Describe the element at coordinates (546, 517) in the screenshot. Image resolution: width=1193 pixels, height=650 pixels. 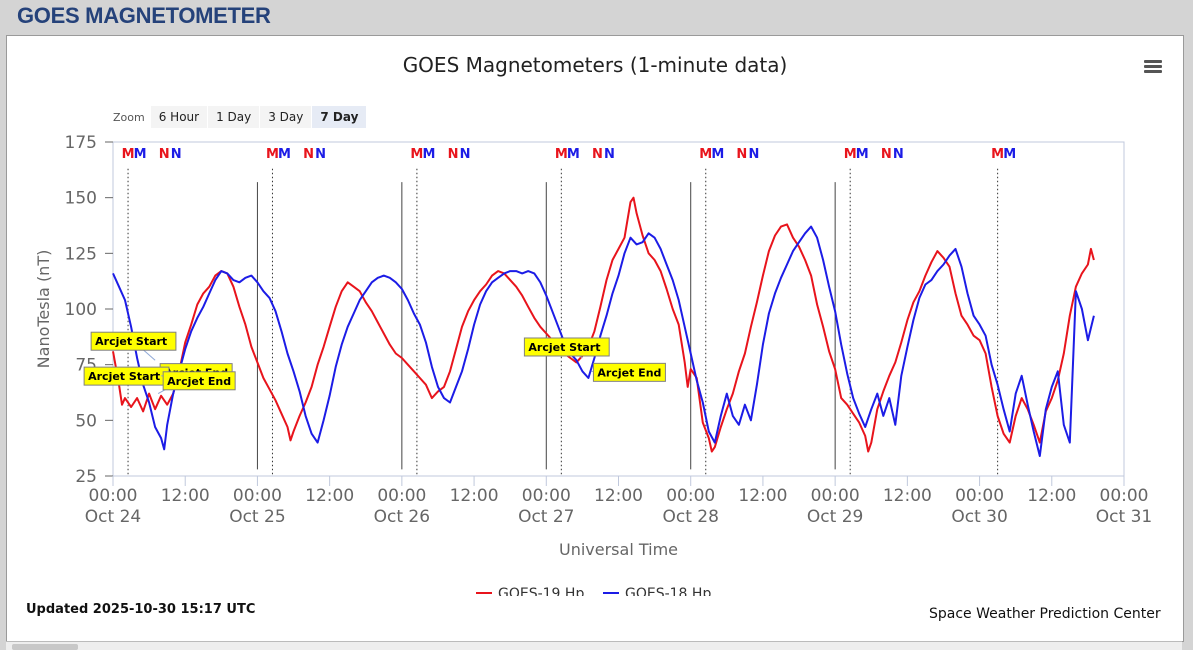
I see `x-tick-date-label: Oct 27` at that location.